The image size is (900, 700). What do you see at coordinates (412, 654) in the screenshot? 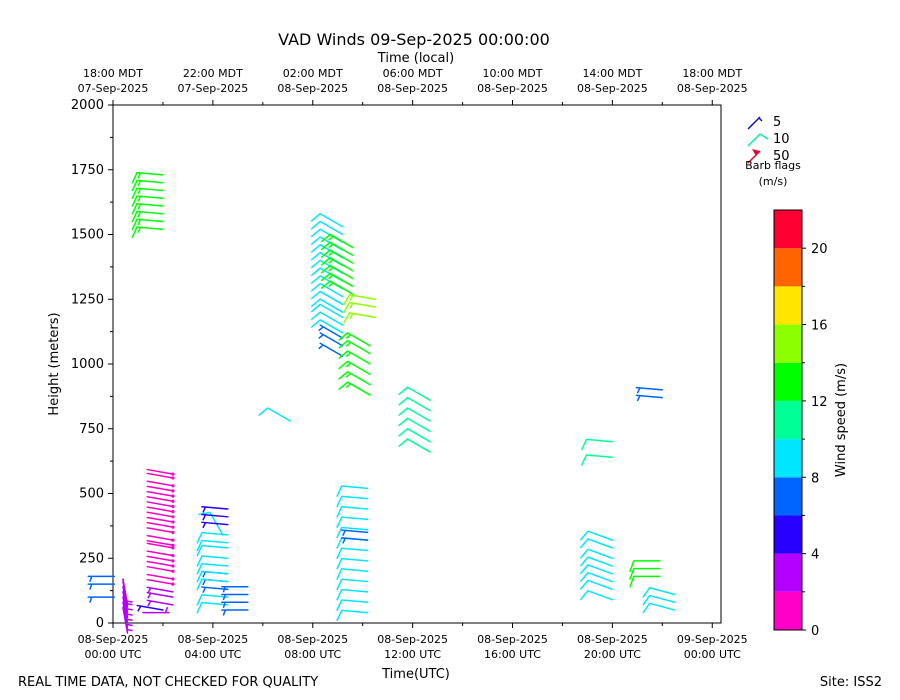
I see `x-tick-time: 12:00 UTC` at bounding box center [412, 654].